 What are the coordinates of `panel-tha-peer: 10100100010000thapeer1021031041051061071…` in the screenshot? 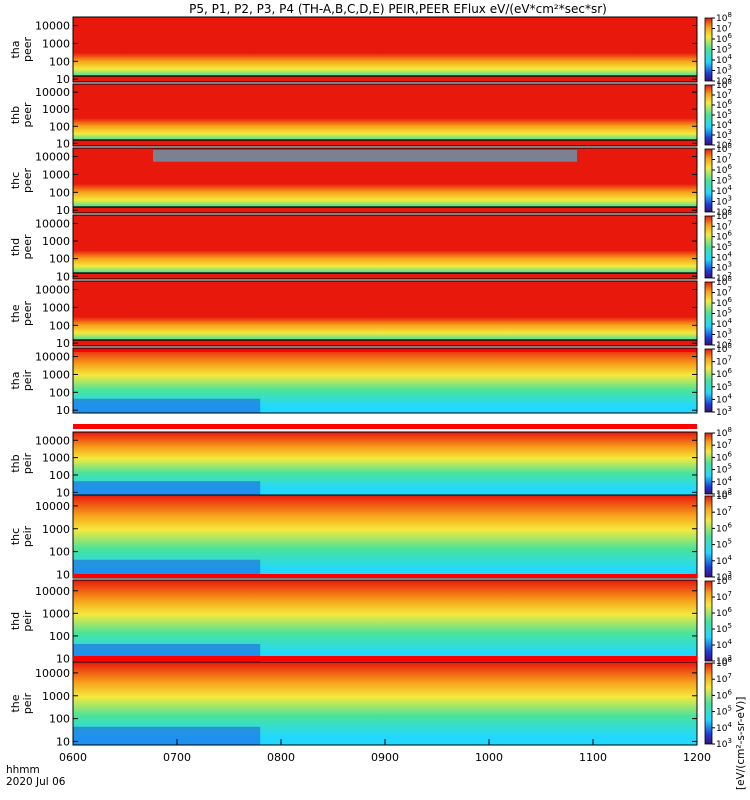 It's located at (370, 49).